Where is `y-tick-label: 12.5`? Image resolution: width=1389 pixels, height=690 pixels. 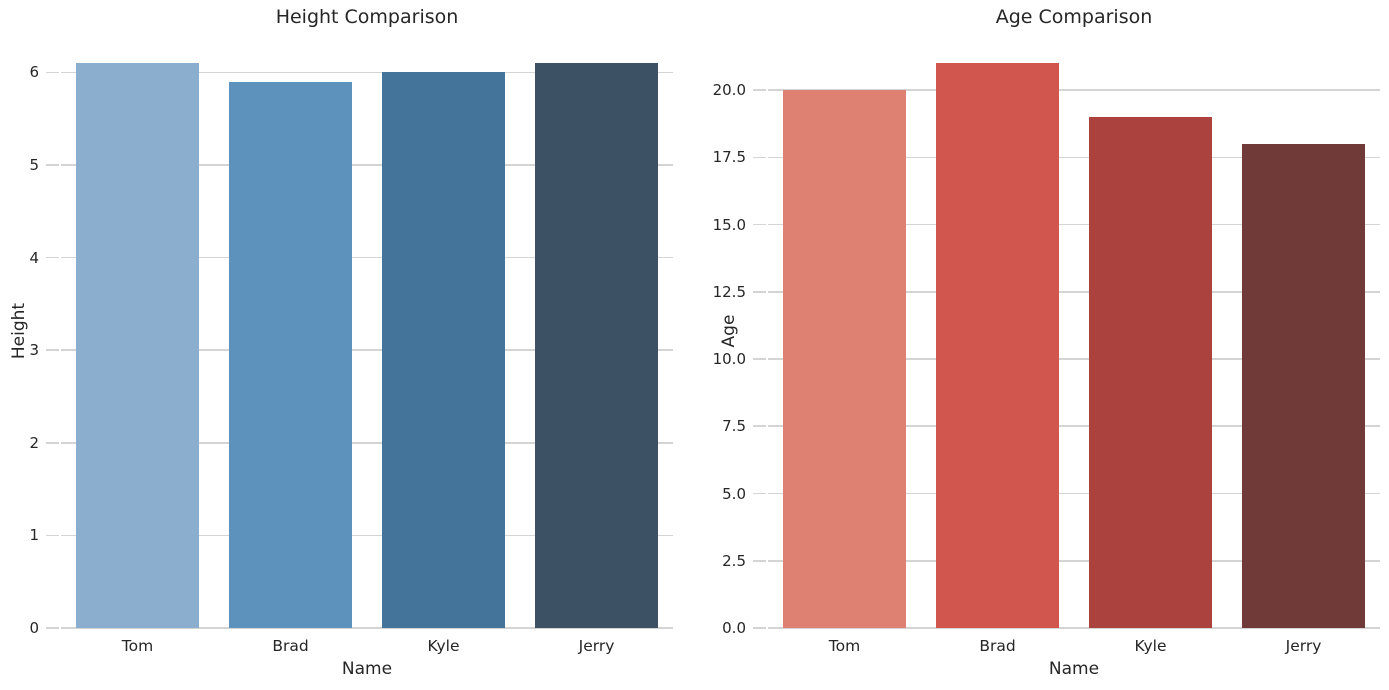
y-tick-label: 12.5 is located at coordinates (729, 291).